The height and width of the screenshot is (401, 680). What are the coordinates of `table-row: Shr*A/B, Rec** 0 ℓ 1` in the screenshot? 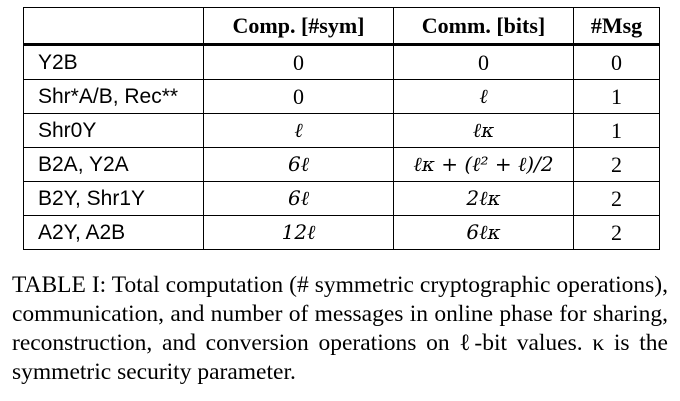 It's located at (341, 96).